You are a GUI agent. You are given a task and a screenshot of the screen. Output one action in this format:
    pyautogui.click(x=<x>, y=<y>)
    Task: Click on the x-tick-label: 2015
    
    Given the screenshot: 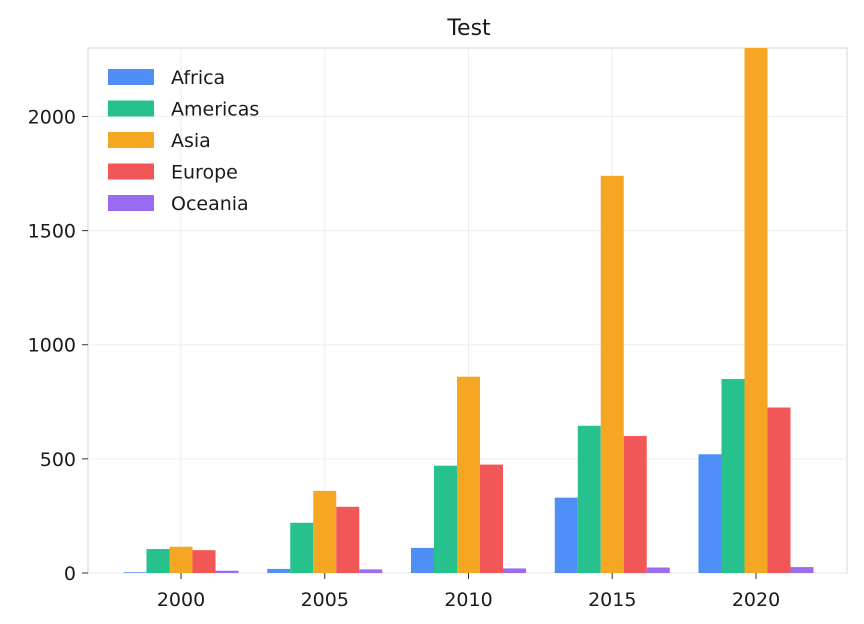 What is the action you would take?
    pyautogui.click(x=612, y=600)
    